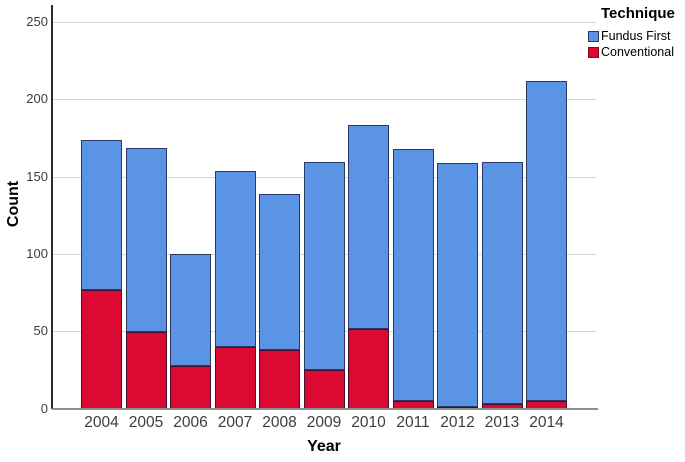  What do you see at coordinates (502, 422) in the screenshot?
I see `x-tick-label: 2013` at bounding box center [502, 422].